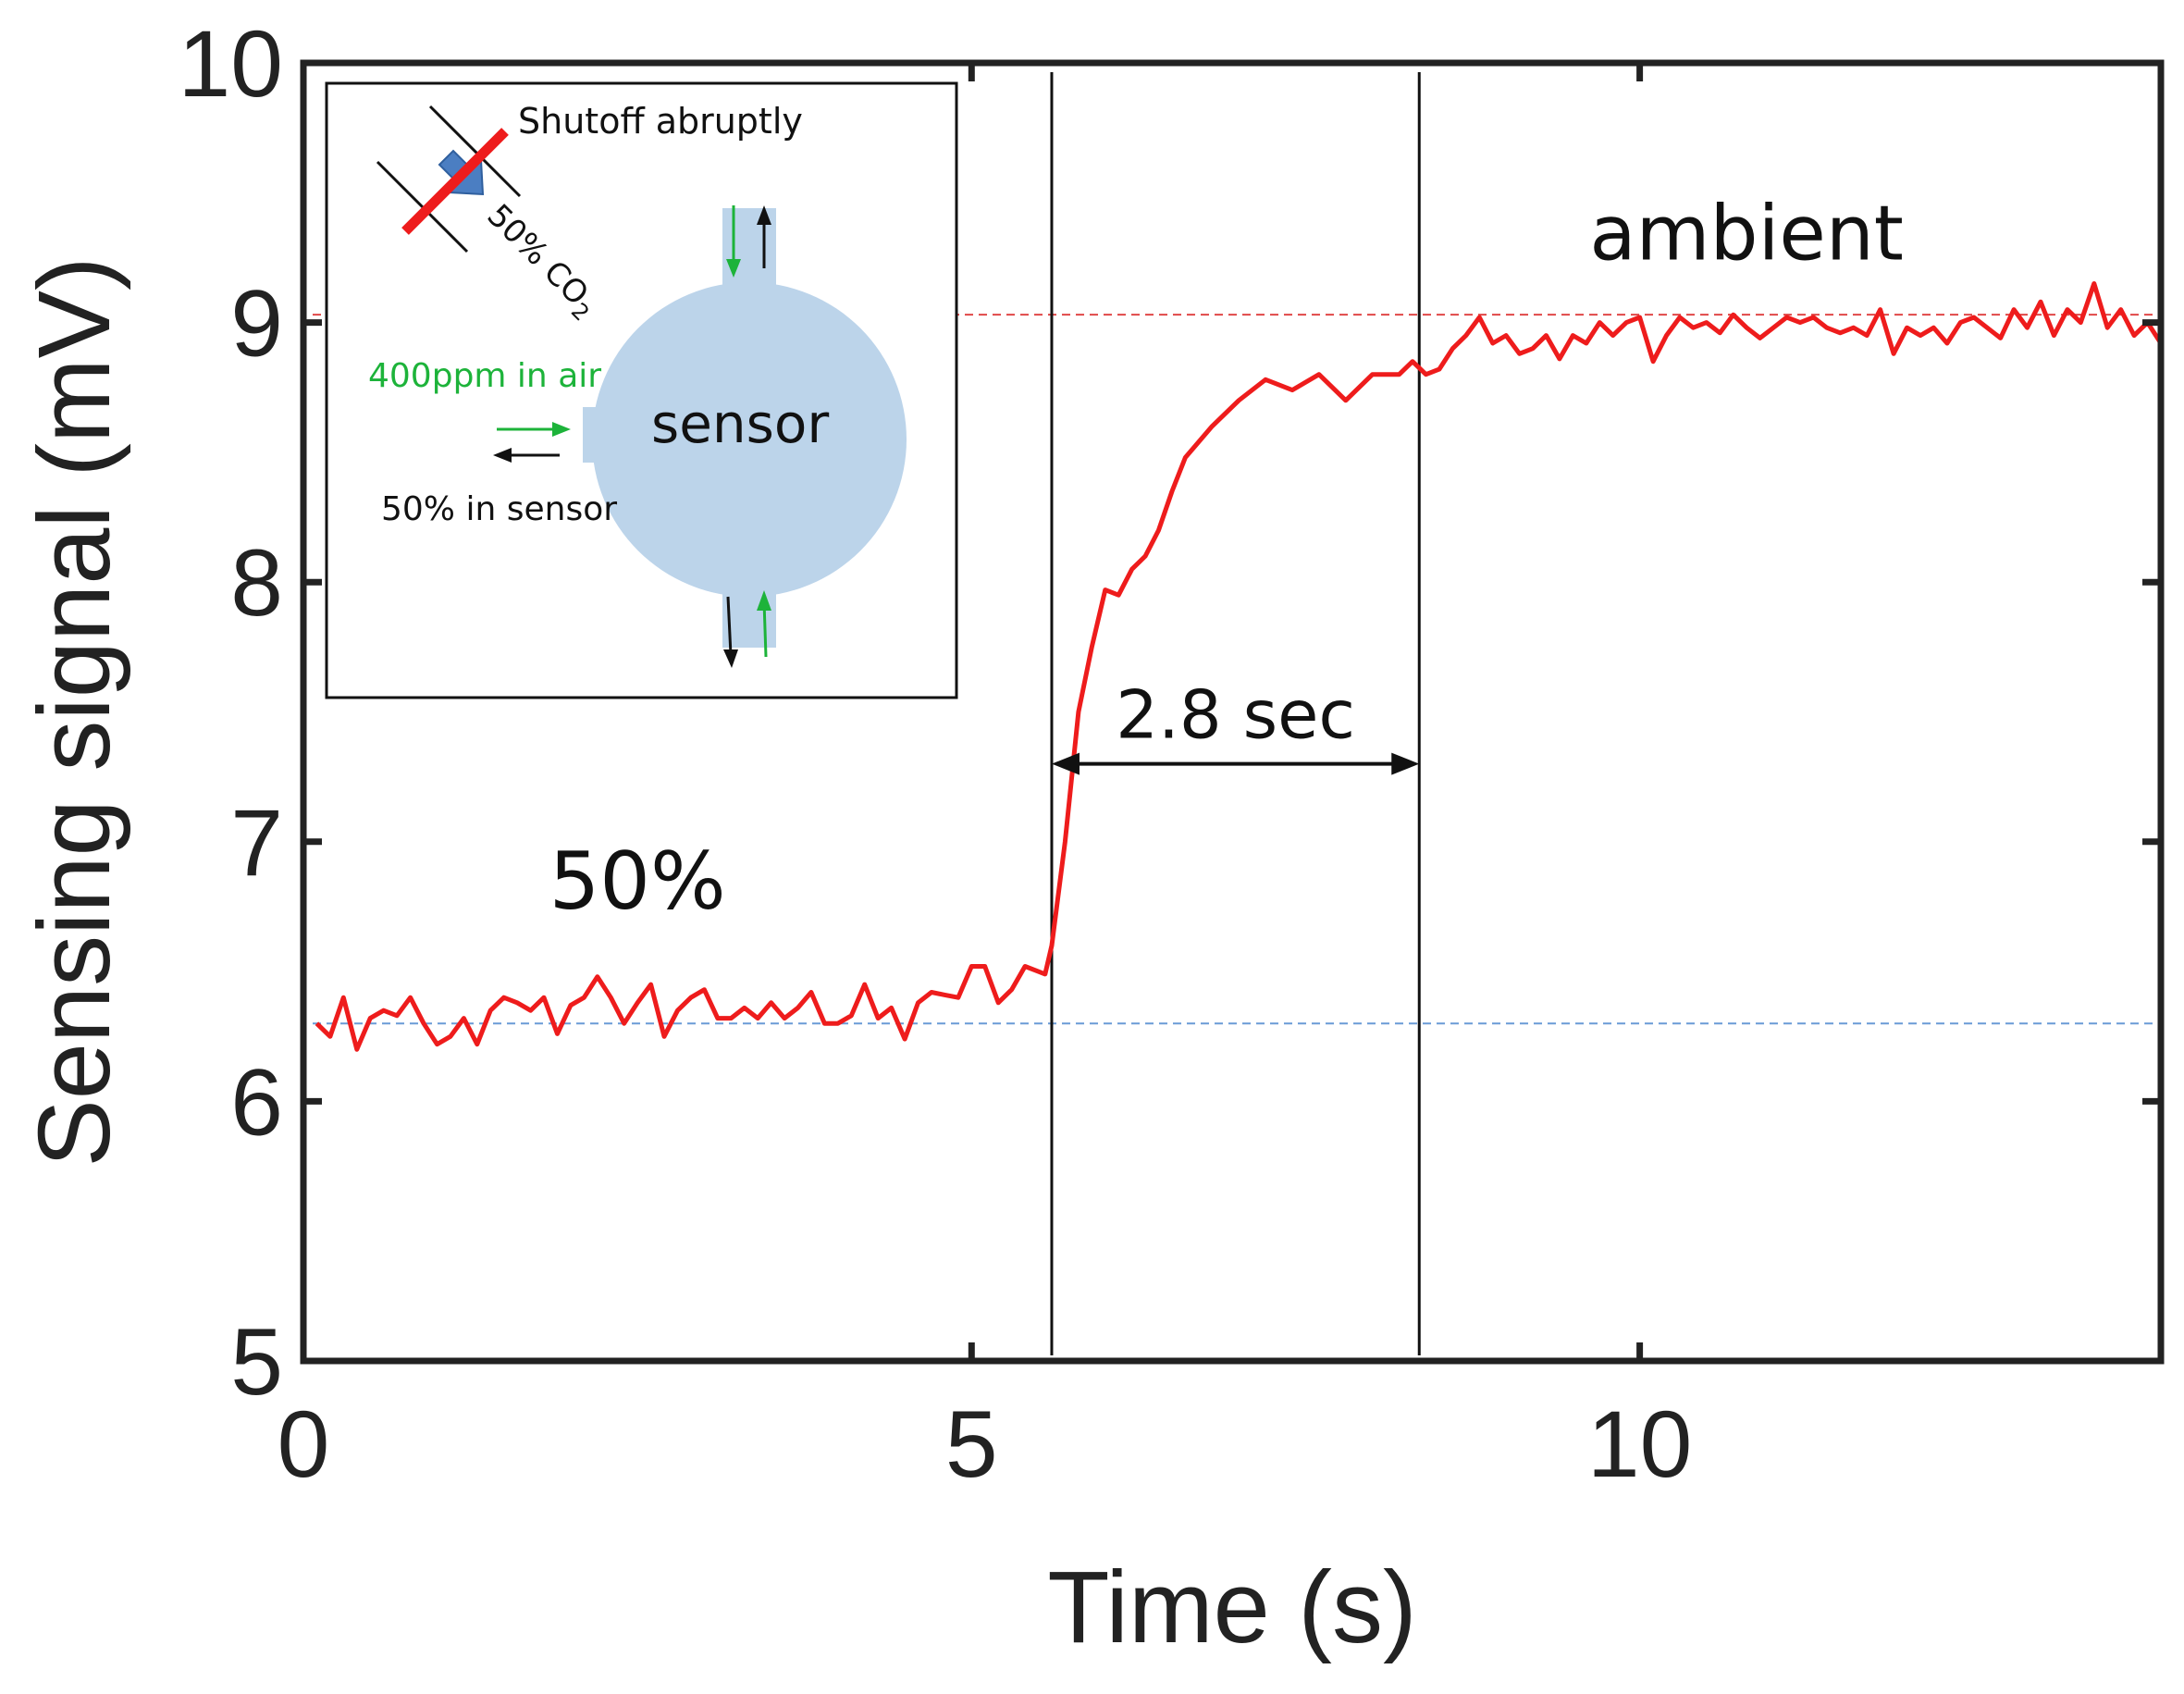 Image resolution: width=2184 pixels, height=1694 pixels. I want to click on shutoff-bar, so click(455, 181).